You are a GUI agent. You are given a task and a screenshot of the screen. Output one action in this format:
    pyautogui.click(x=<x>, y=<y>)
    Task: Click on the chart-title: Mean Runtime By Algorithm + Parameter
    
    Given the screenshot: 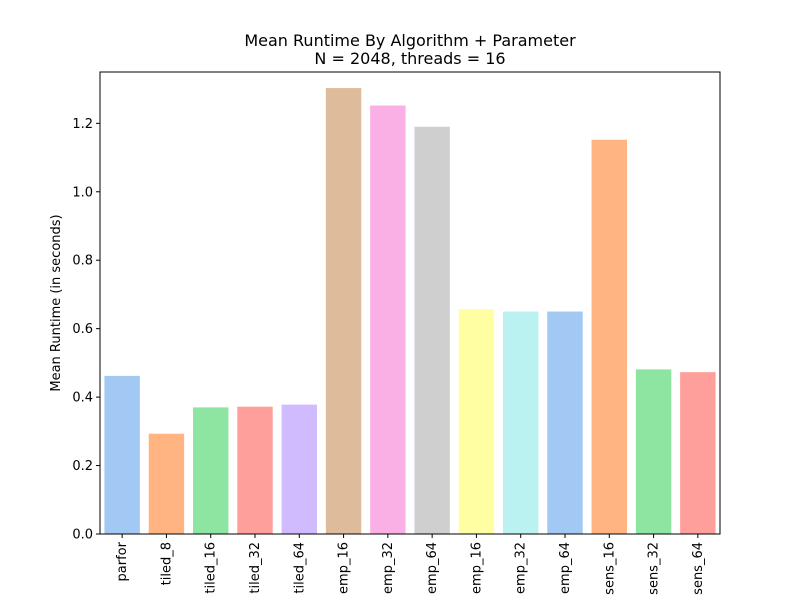 What is the action you would take?
    pyautogui.click(x=410, y=40)
    